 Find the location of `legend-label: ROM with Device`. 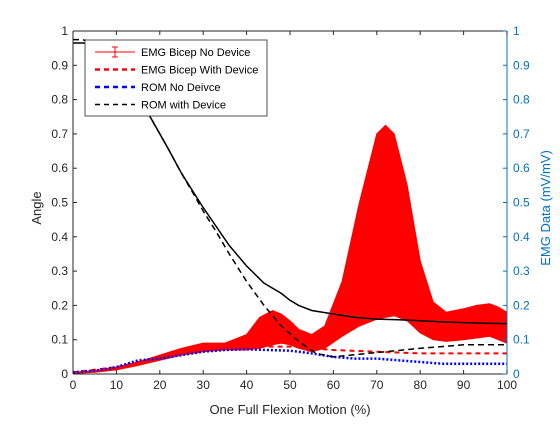

legend-label: ROM with Device is located at coordinates (183, 106).